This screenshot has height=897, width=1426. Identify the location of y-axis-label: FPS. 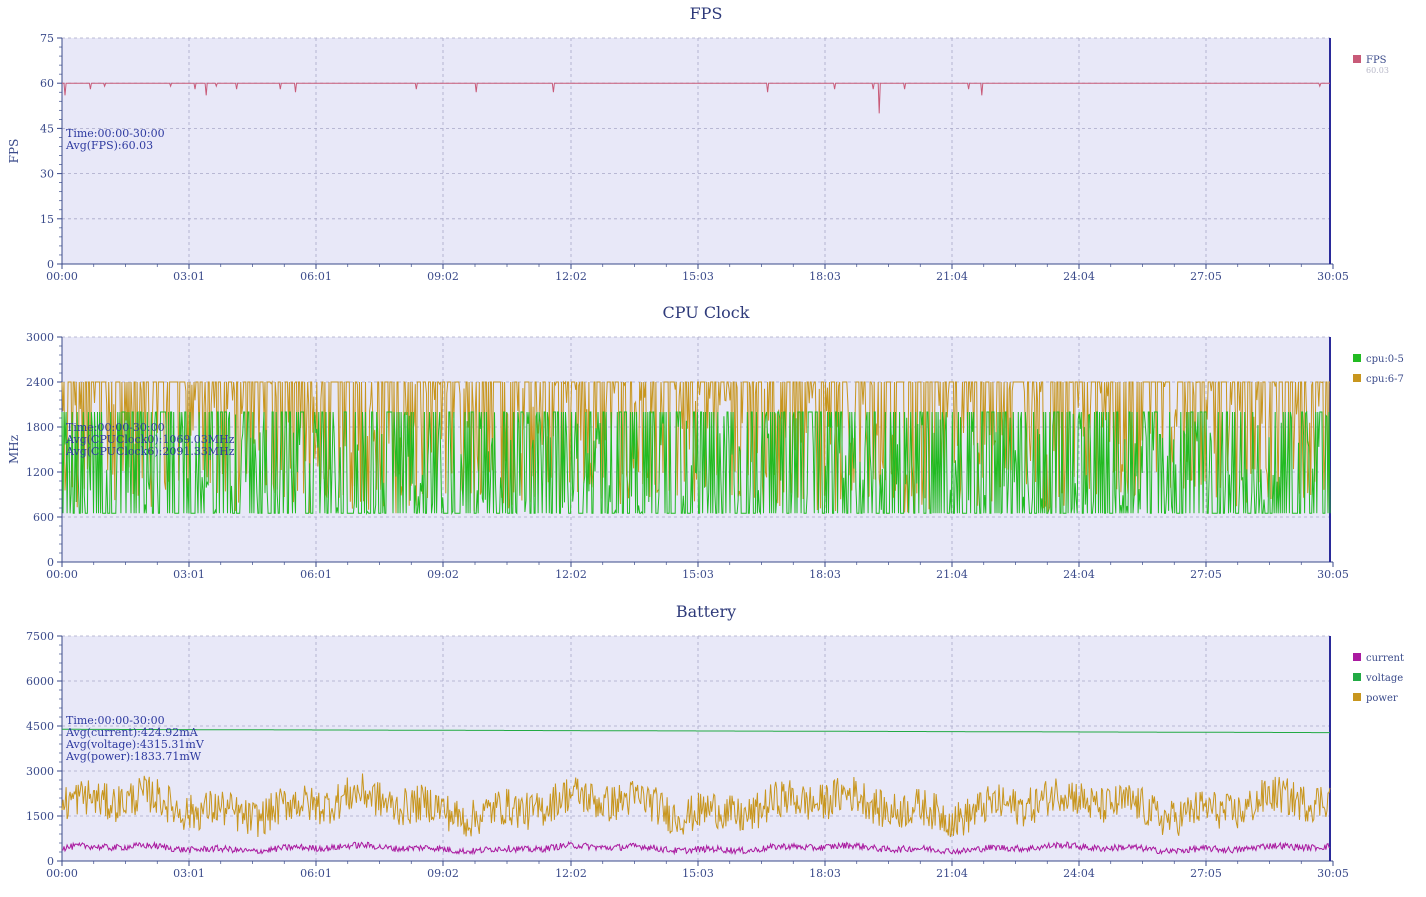
(14, 151).